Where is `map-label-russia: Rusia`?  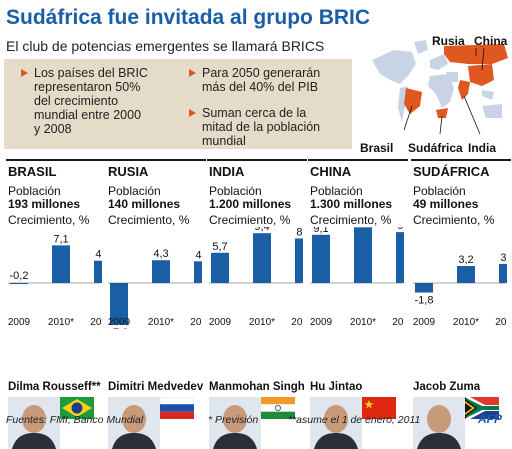
map-label-russia: Rusia is located at coordinates (448, 41).